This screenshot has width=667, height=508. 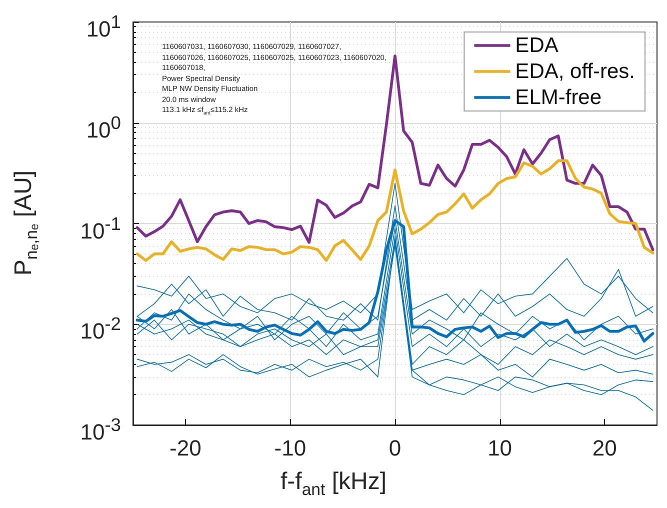 What do you see at coordinates (103, 27) in the screenshot?
I see `y-tick-label: 10$^{1}$` at bounding box center [103, 27].